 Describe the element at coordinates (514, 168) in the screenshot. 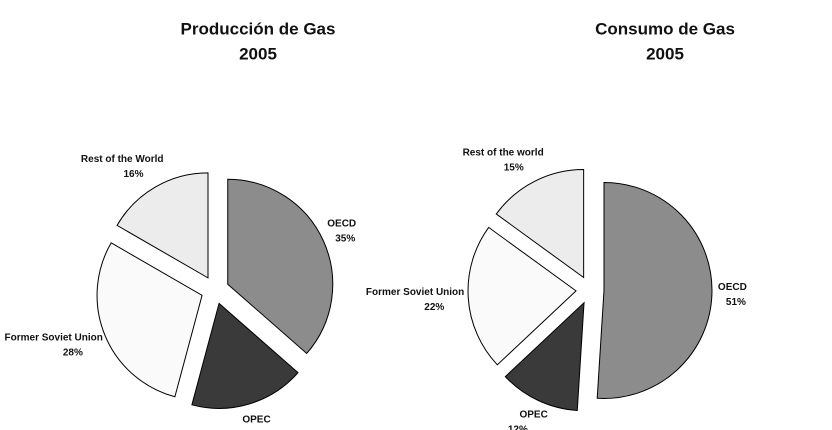

I see `slice-value-label: 15%` at that location.